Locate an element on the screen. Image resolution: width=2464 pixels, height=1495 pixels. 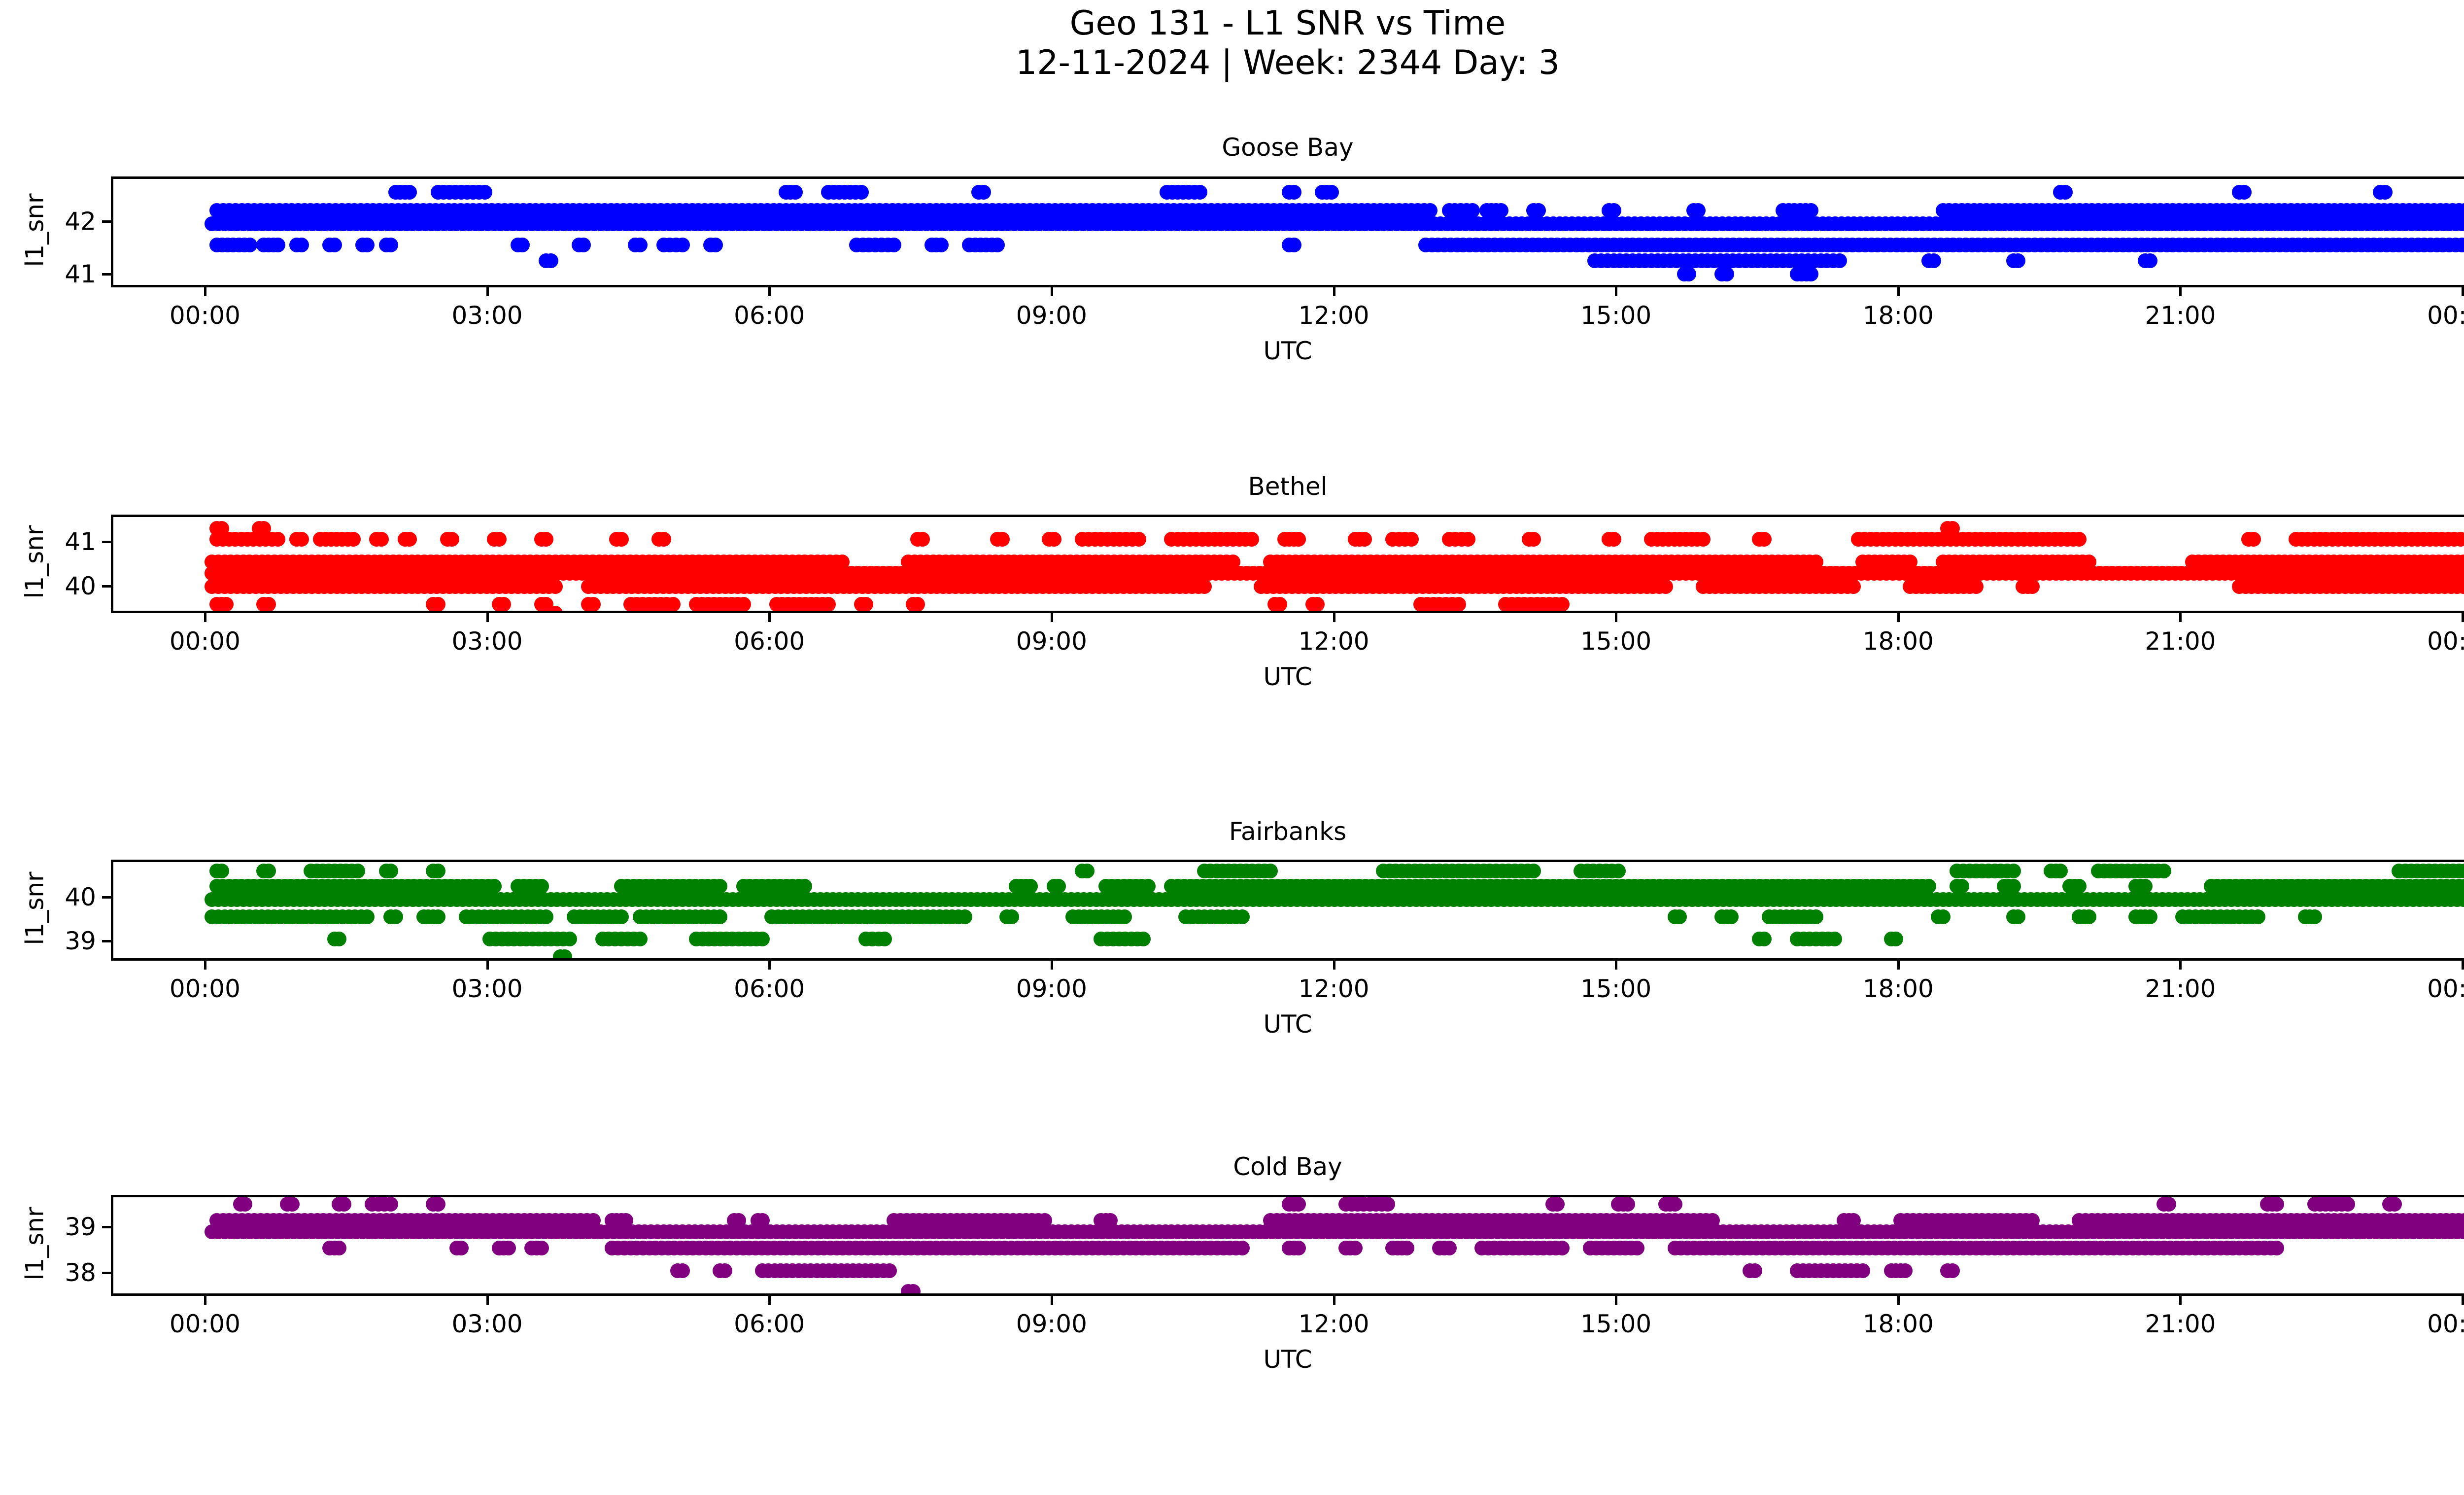
suptitle-line-1: Geo 131 - L1 SNR vs Time is located at coordinates (1287, 23).